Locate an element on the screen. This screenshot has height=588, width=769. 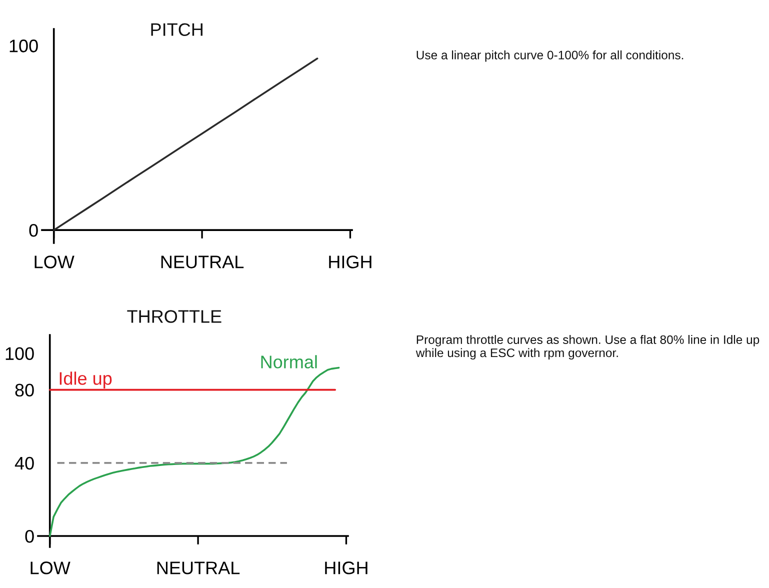
chart-title: THROTTLE is located at coordinates (174, 316).